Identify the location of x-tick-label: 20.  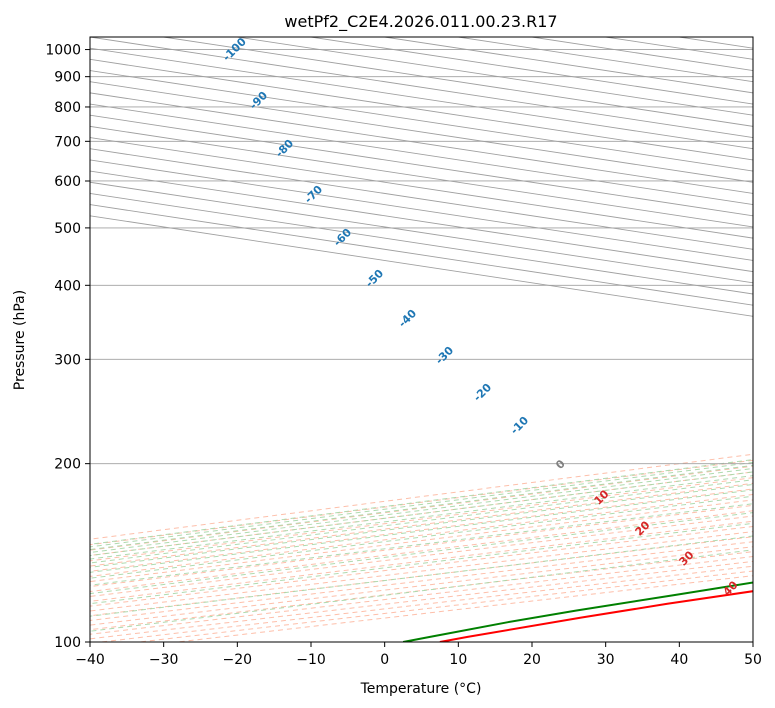
(532, 660).